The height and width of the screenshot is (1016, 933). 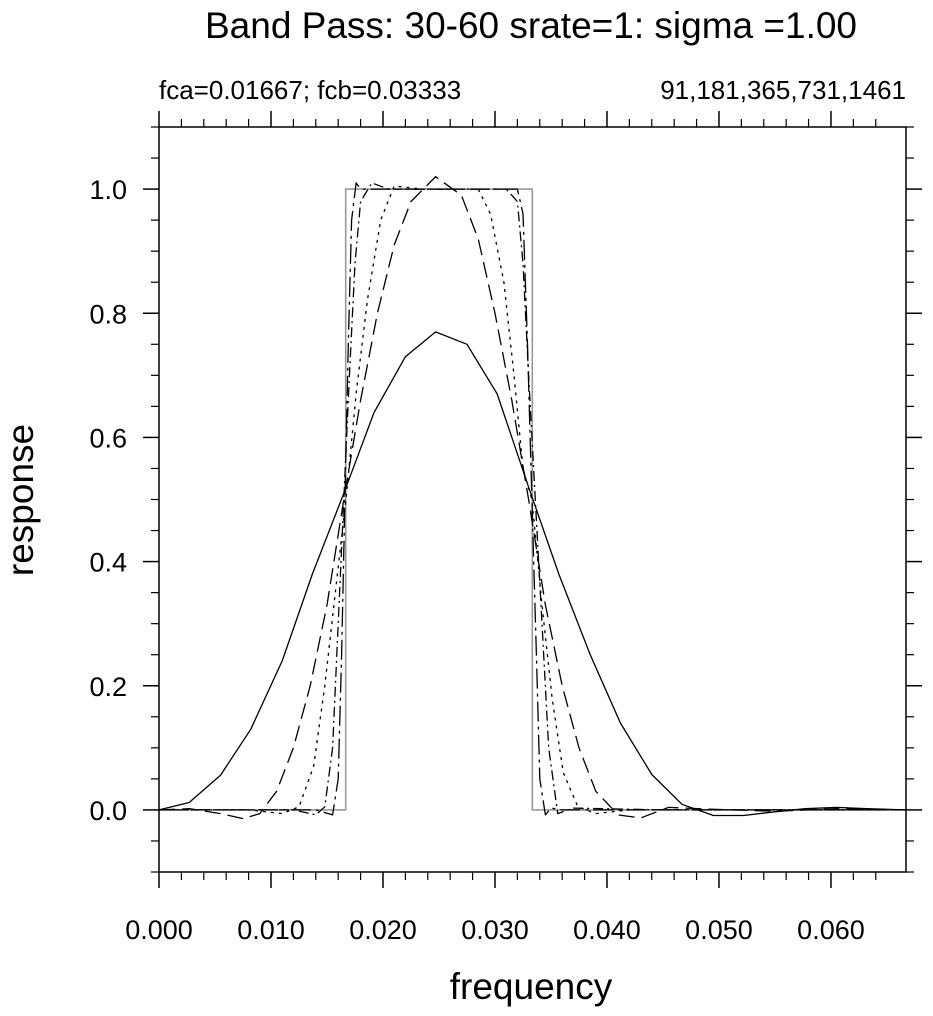 I want to click on y-tick-label: 0.0, so click(x=108, y=811).